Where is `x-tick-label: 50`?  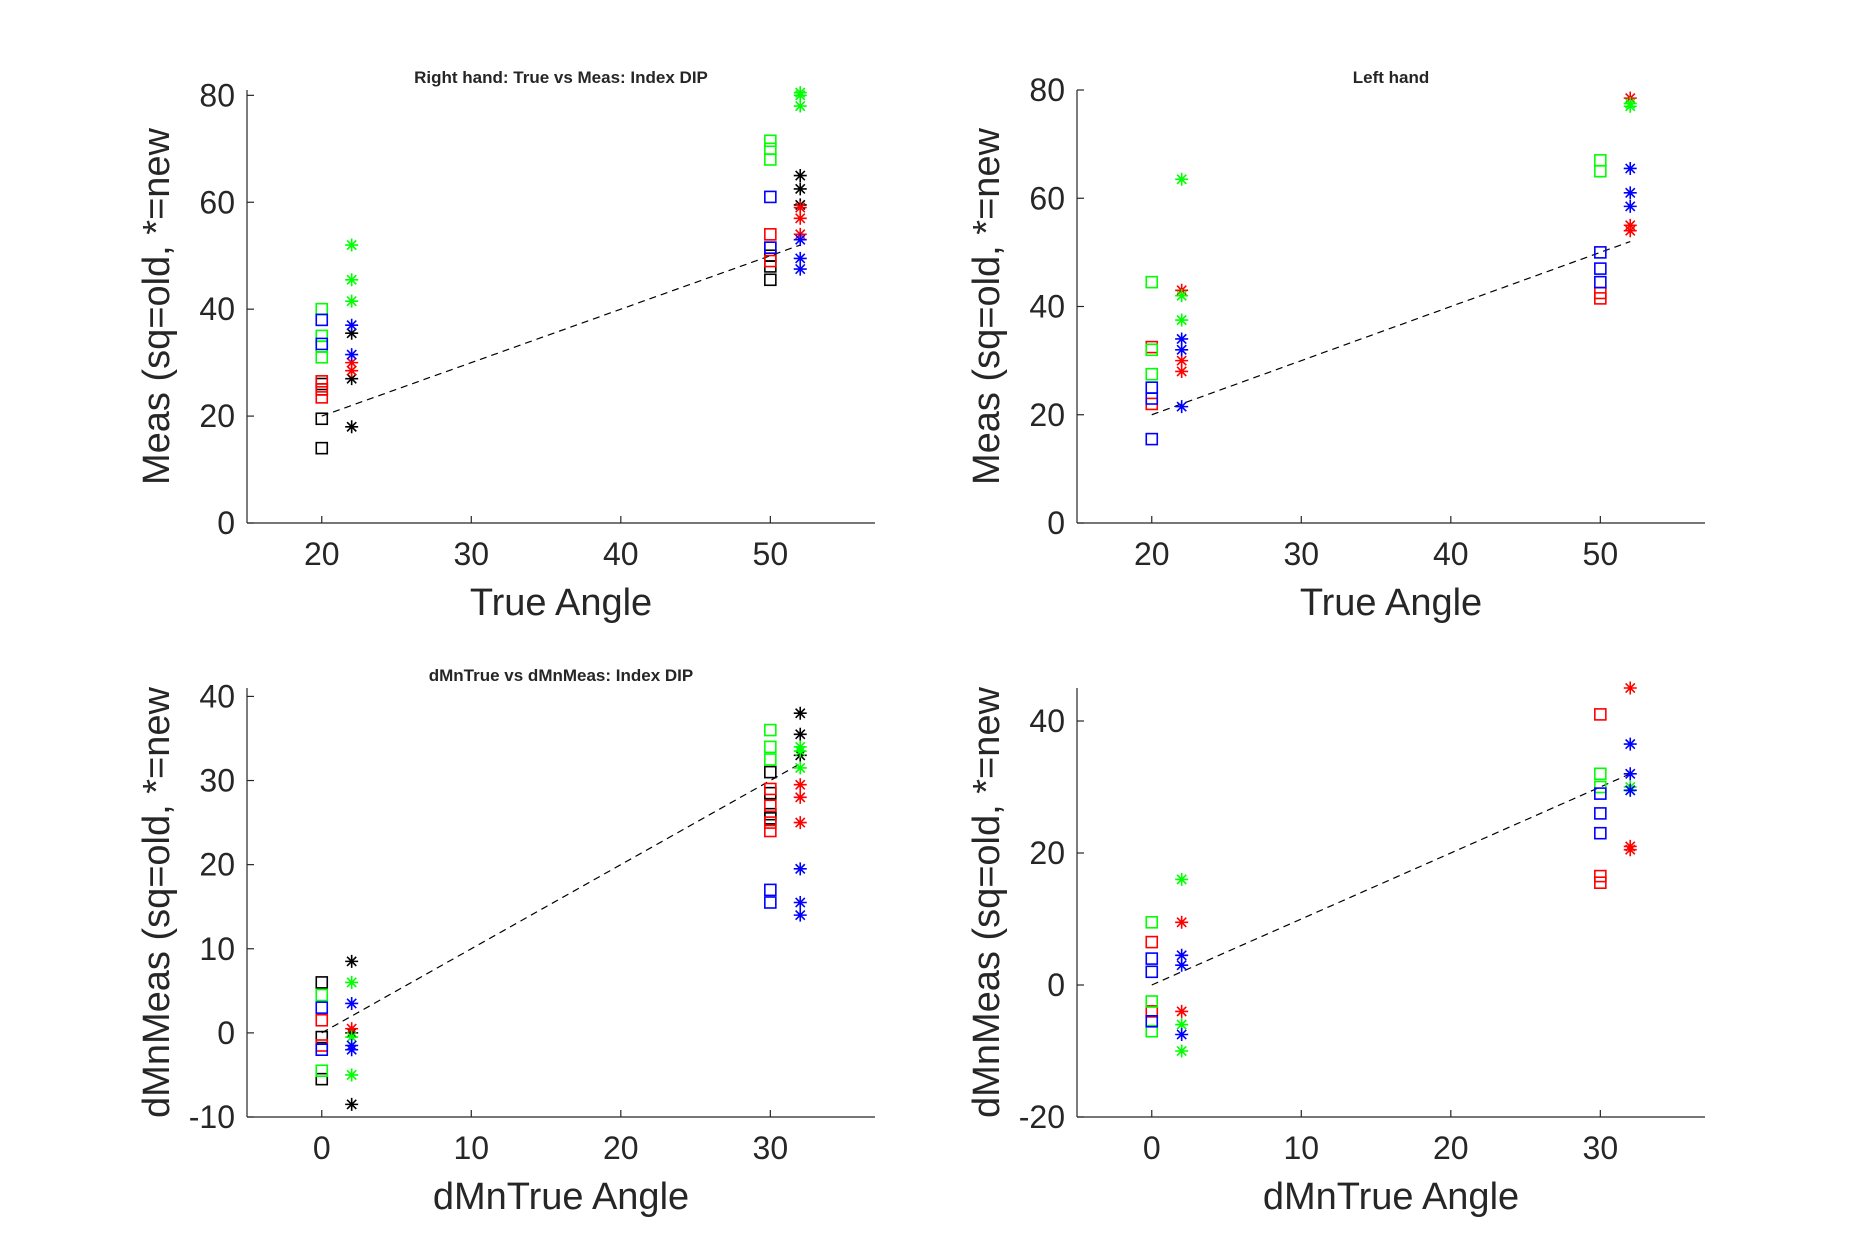 x-tick-label: 50 is located at coordinates (1601, 554).